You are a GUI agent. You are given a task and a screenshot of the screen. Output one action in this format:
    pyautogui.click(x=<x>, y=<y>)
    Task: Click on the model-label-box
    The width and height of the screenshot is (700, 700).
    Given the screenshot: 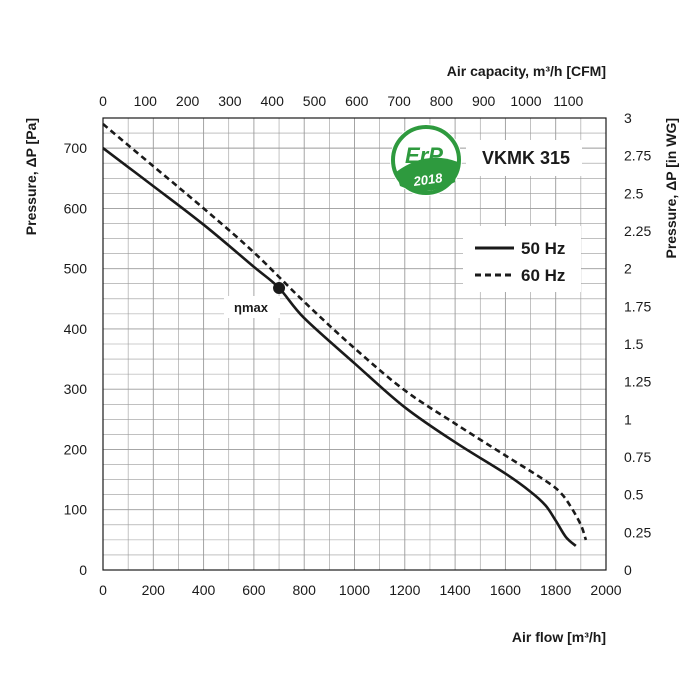 What is the action you would take?
    pyautogui.click(x=524, y=158)
    